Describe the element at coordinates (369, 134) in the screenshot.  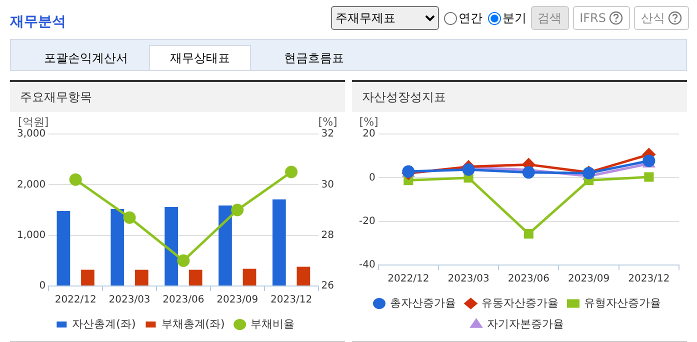
I see `y-tick-label: 20` at that location.